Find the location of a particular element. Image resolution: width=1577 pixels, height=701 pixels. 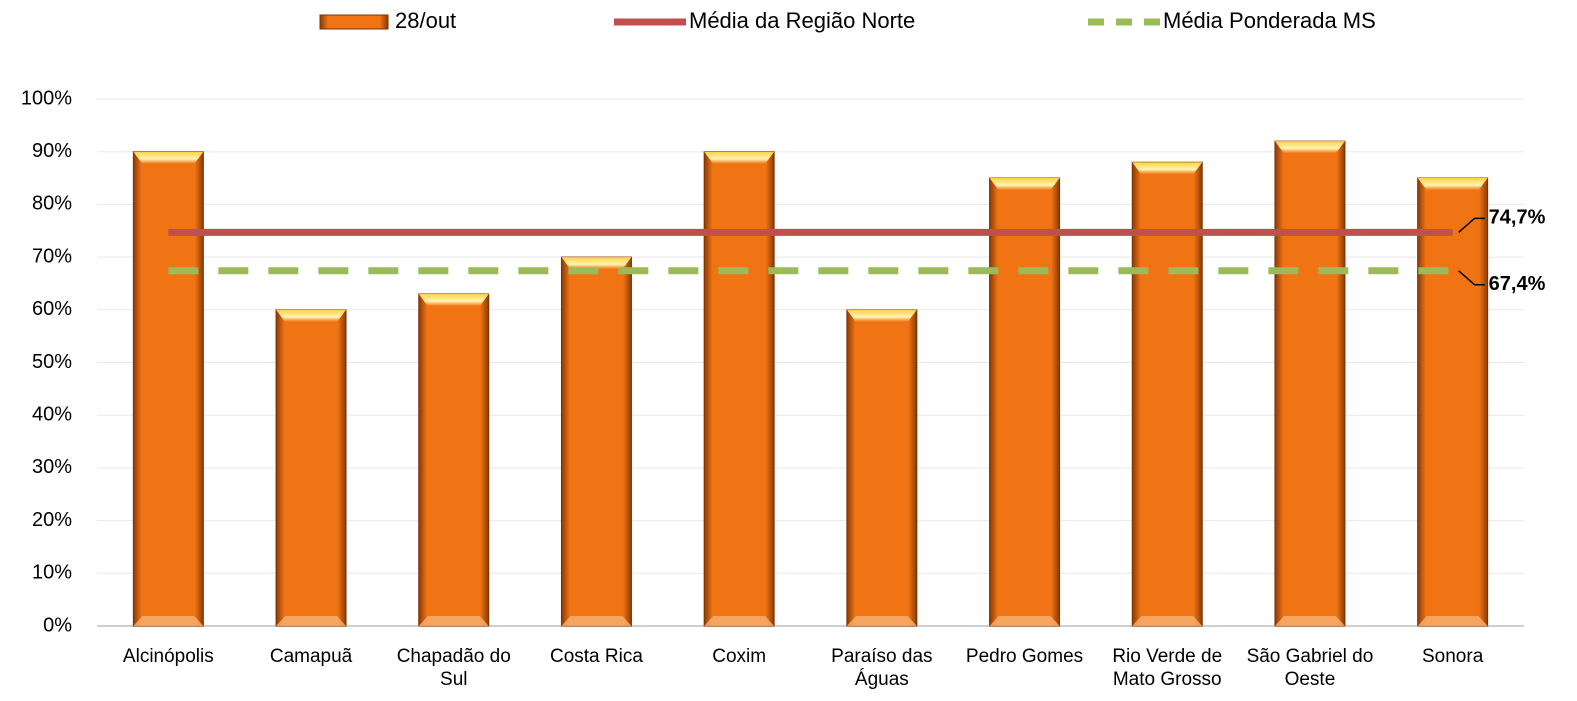

x-tick-label: Alcinópolis is located at coordinates (168, 656).